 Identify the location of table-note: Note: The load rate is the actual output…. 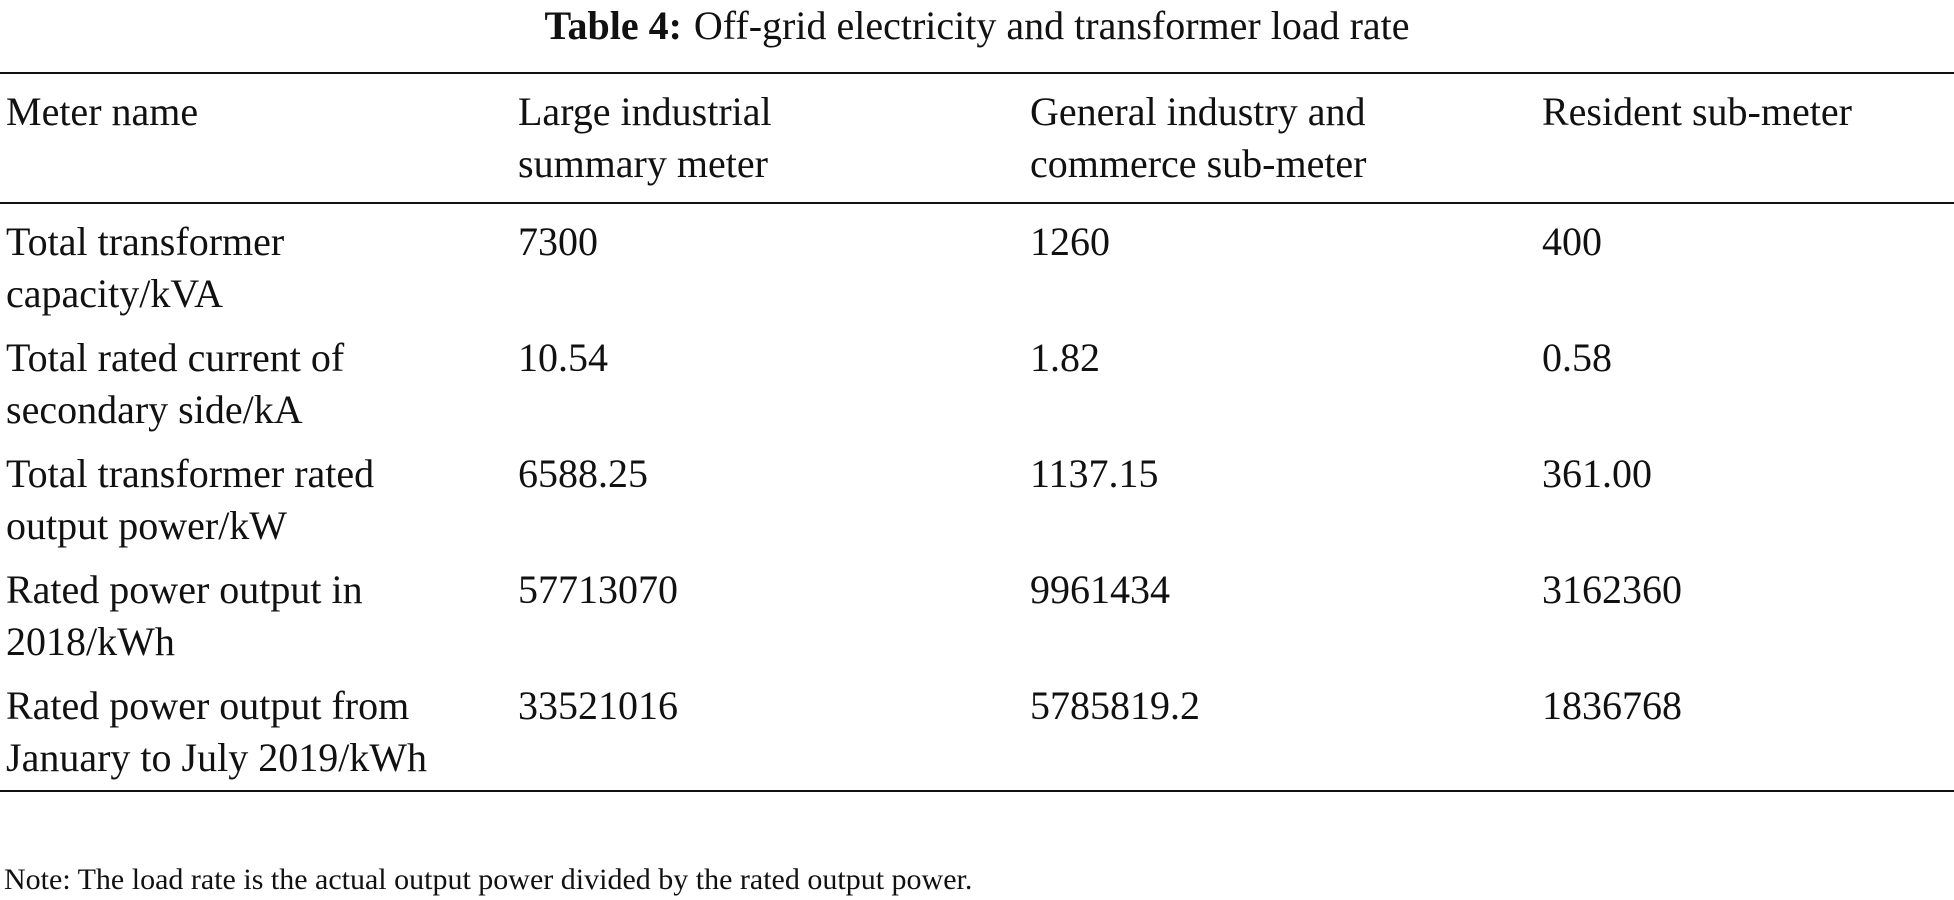
(488, 879).